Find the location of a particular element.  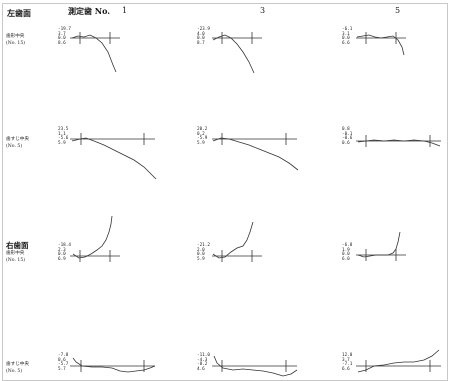

tooth-number-heading: 測定歯 No. is located at coordinates (89, 11).